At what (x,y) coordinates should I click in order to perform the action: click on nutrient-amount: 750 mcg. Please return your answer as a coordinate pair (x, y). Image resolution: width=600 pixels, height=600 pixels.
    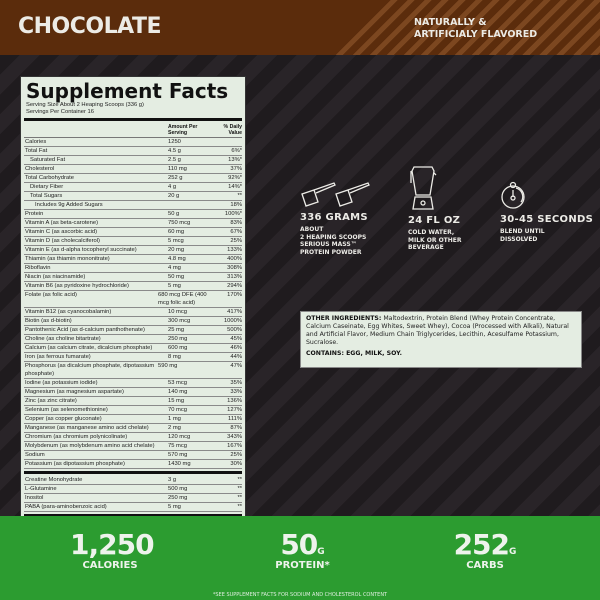
    Looking at the image, I should click on (179, 223).